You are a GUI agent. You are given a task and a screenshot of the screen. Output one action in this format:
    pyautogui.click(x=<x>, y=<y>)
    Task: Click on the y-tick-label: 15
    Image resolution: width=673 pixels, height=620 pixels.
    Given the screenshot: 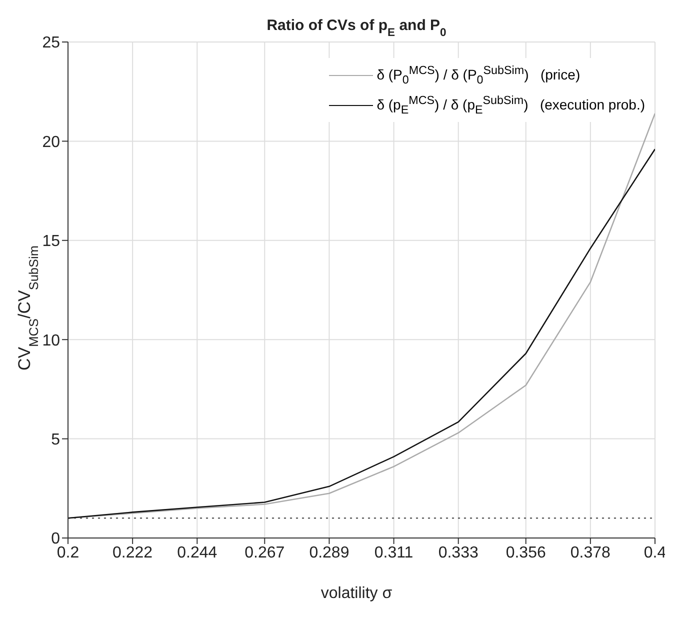 What is the action you would take?
    pyautogui.click(x=51, y=241)
    